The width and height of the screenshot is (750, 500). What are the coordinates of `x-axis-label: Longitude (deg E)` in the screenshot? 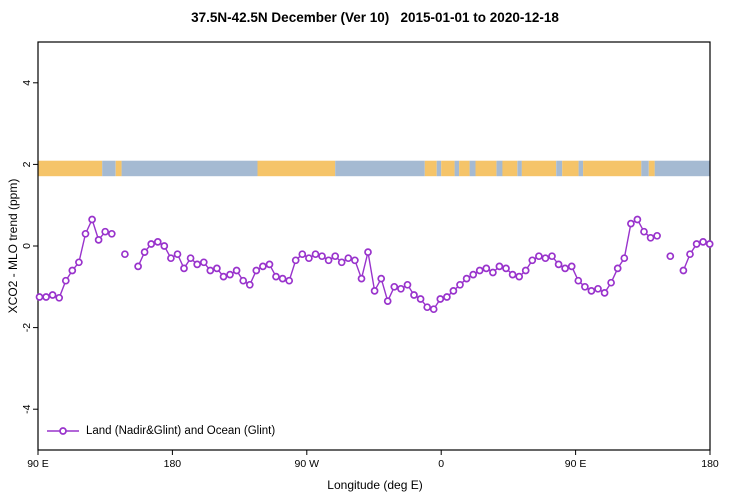 It's located at (375, 485).